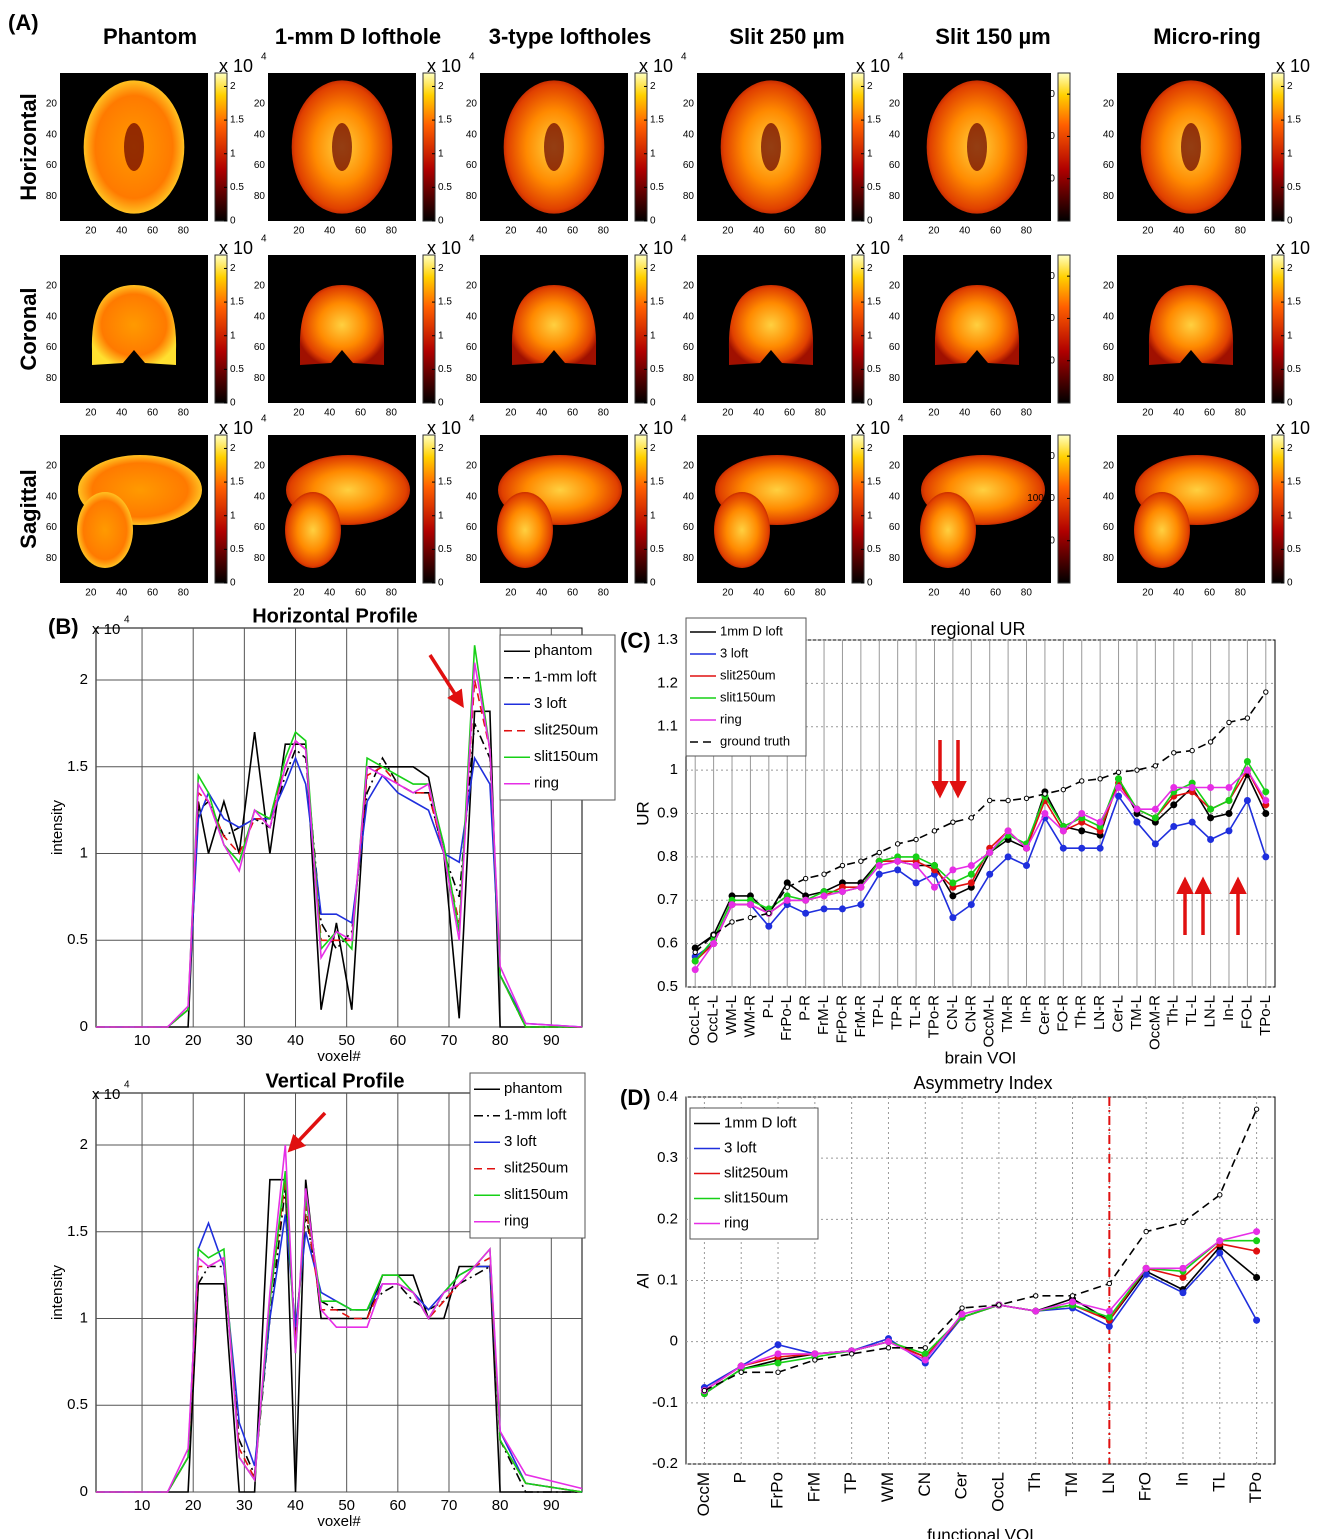 Image resolution: width=1317 pixels, height=1539 pixels. I want to click on x-tick-label: FrPo-L, so click(786, 1018).